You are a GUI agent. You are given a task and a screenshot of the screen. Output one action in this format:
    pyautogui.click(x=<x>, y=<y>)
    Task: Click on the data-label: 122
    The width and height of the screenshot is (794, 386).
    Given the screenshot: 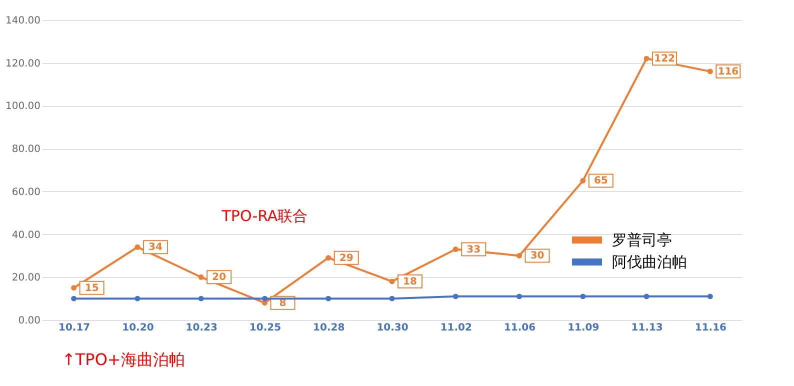 What is the action you would take?
    pyautogui.click(x=665, y=59)
    